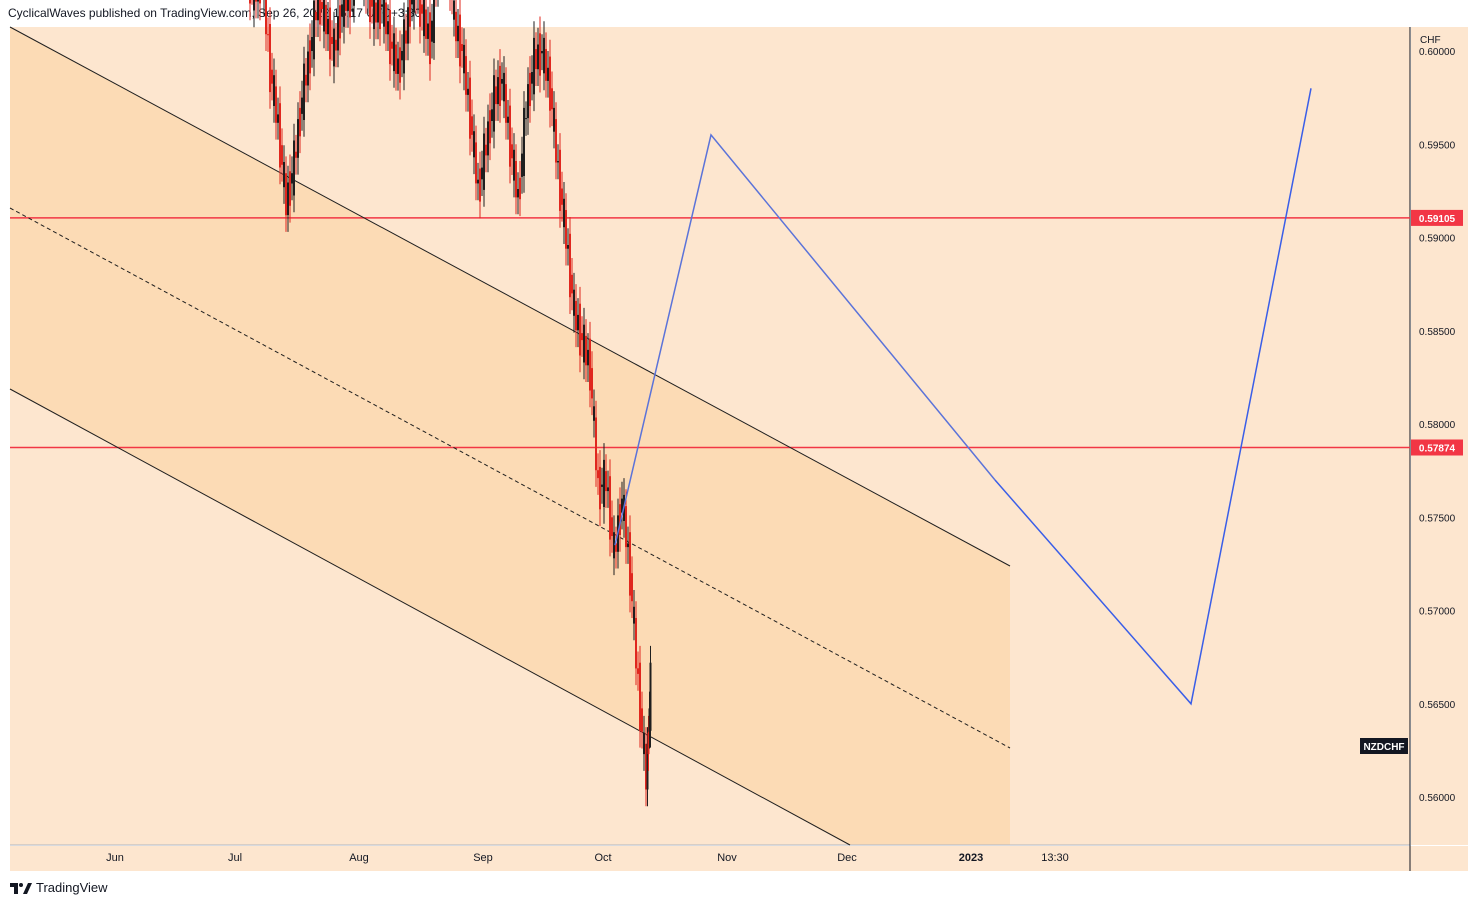 The image size is (1478, 907). I want to click on x-tick-label: Aug, so click(359, 858).